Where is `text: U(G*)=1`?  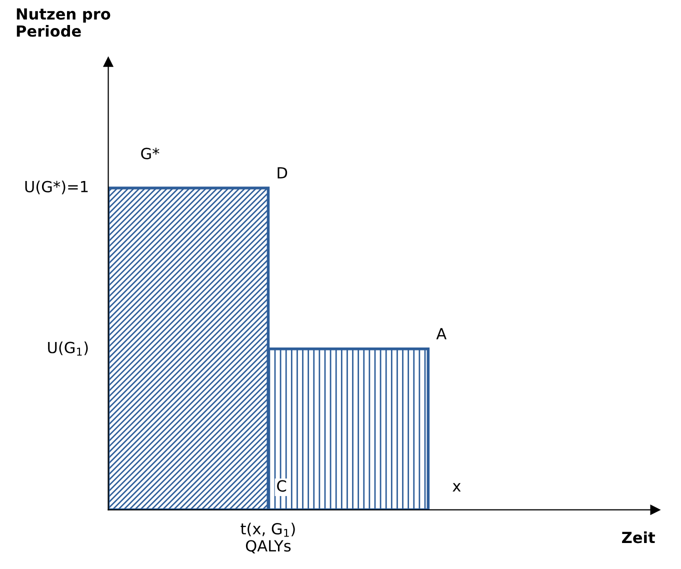
text: U(G*)=1 is located at coordinates (56, 187).